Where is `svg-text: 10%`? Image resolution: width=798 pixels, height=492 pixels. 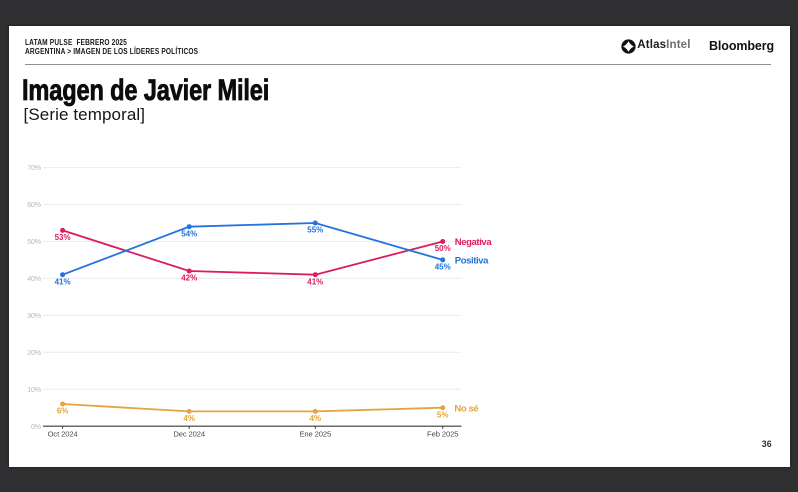
svg-text: 10% is located at coordinates (34, 389).